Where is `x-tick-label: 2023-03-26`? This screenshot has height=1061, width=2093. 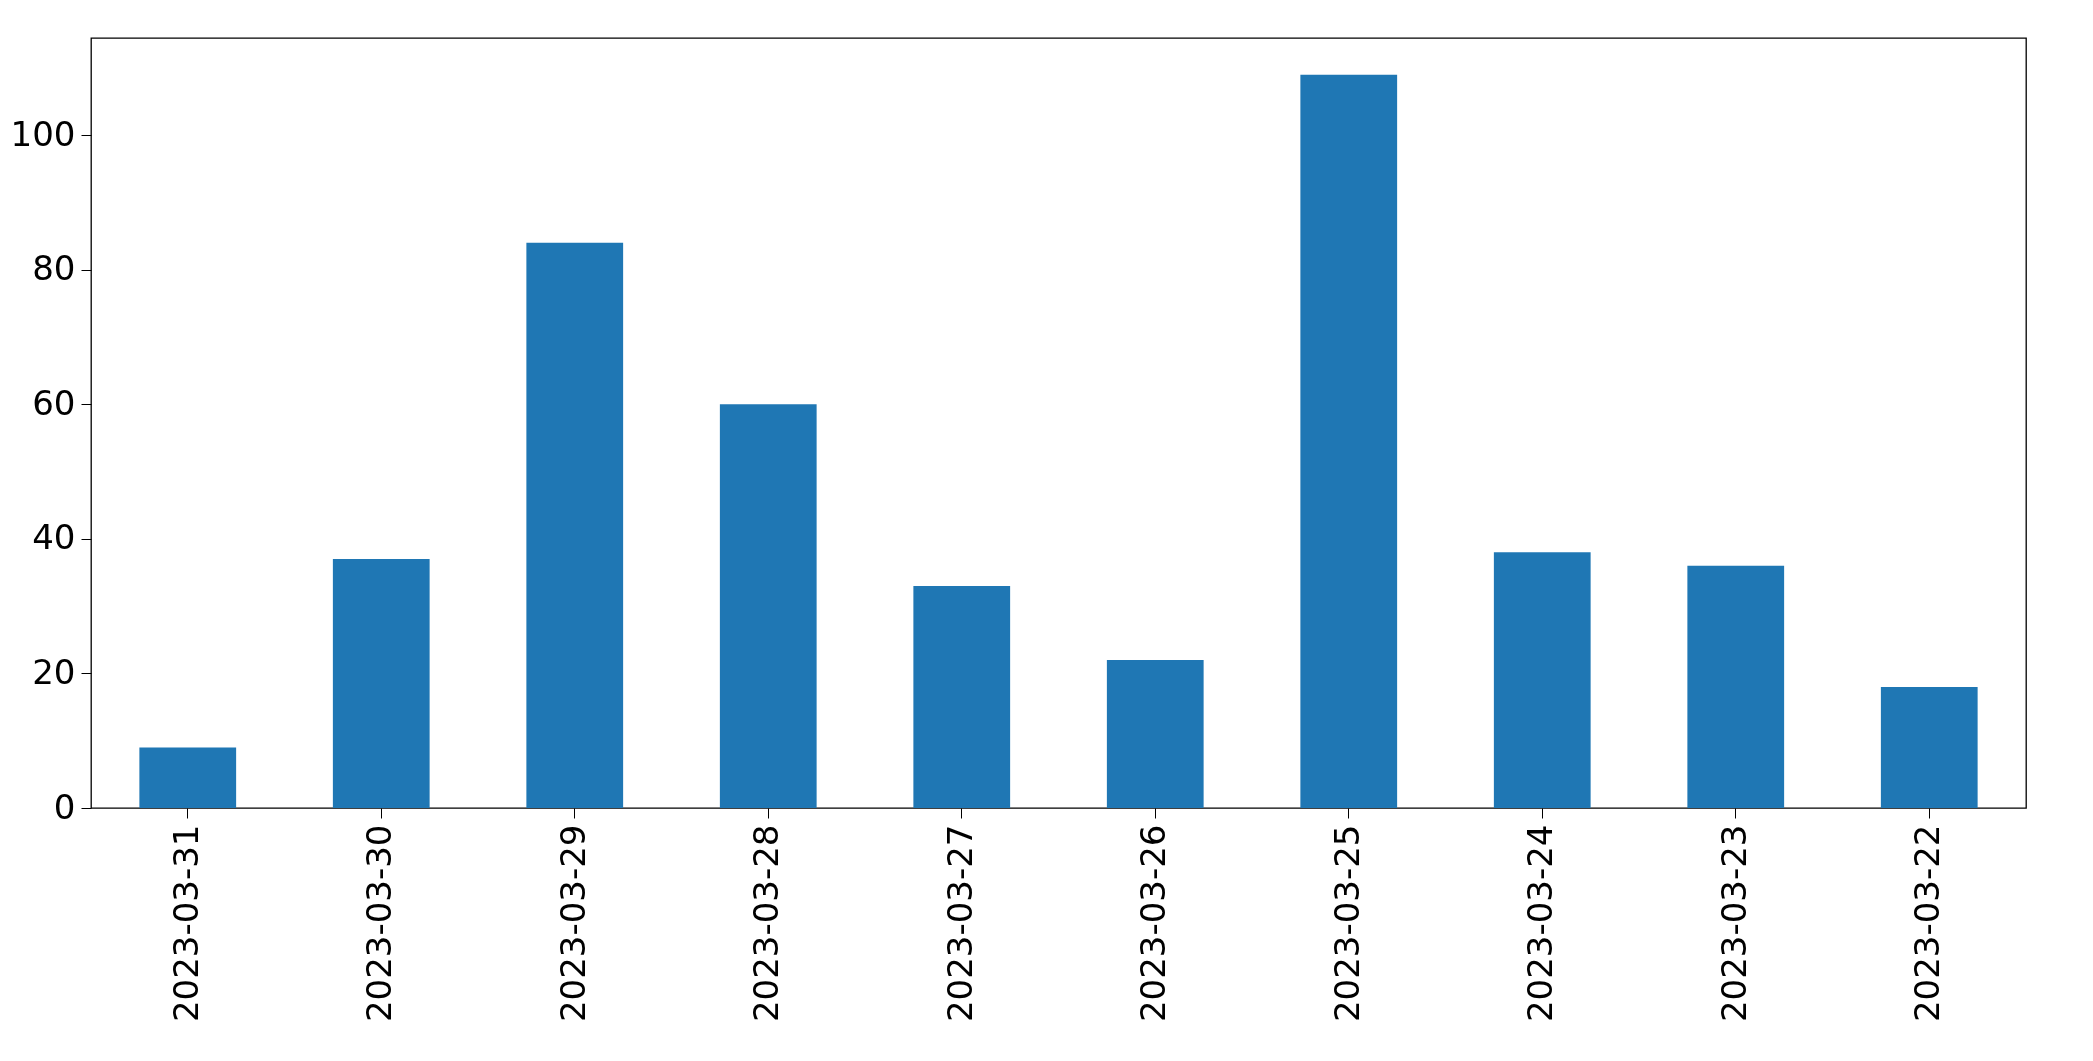 x-tick-label: 2023-03-26 is located at coordinates (1153, 923).